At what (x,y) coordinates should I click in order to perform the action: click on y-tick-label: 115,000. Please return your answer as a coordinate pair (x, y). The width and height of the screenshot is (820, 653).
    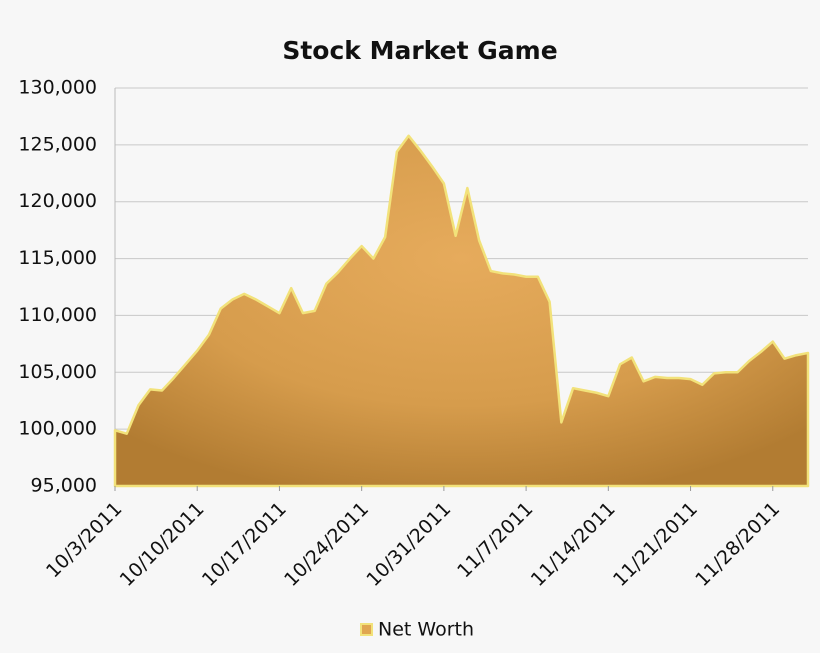
    Looking at the image, I should click on (57, 258).